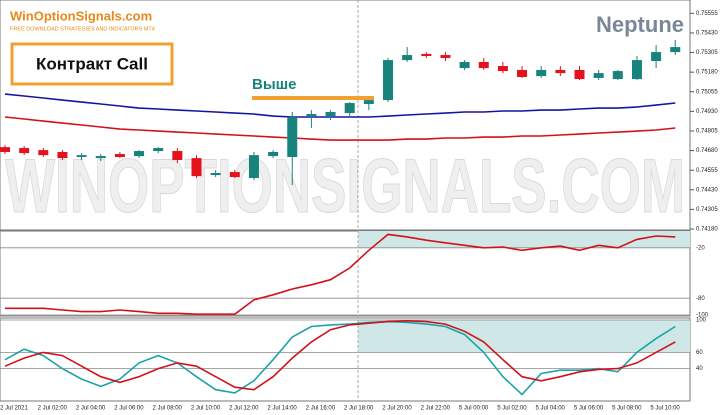 This screenshot has height=415, width=720. What do you see at coordinates (206, 409) in the screenshot?
I see `x-tick-label: 2 Jul 10:00` at bounding box center [206, 409].